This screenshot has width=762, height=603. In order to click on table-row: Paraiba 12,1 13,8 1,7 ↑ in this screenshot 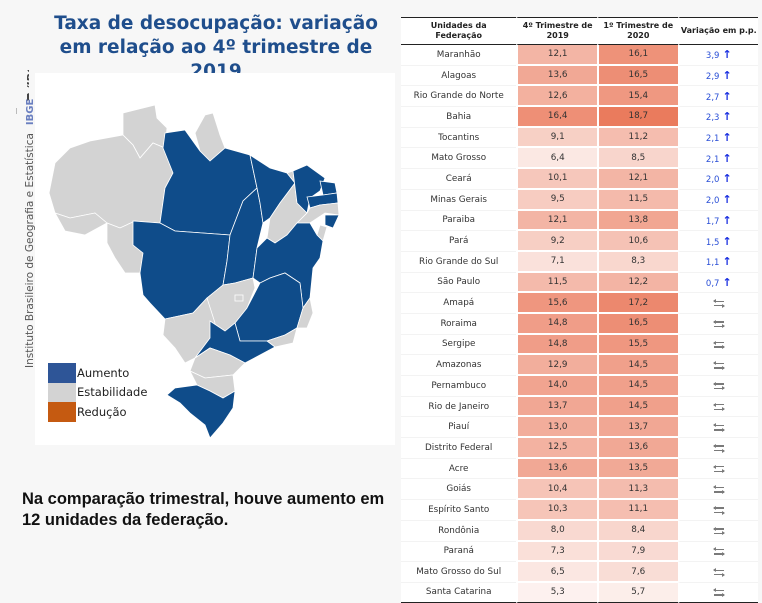, I will do `click(579, 221)`.